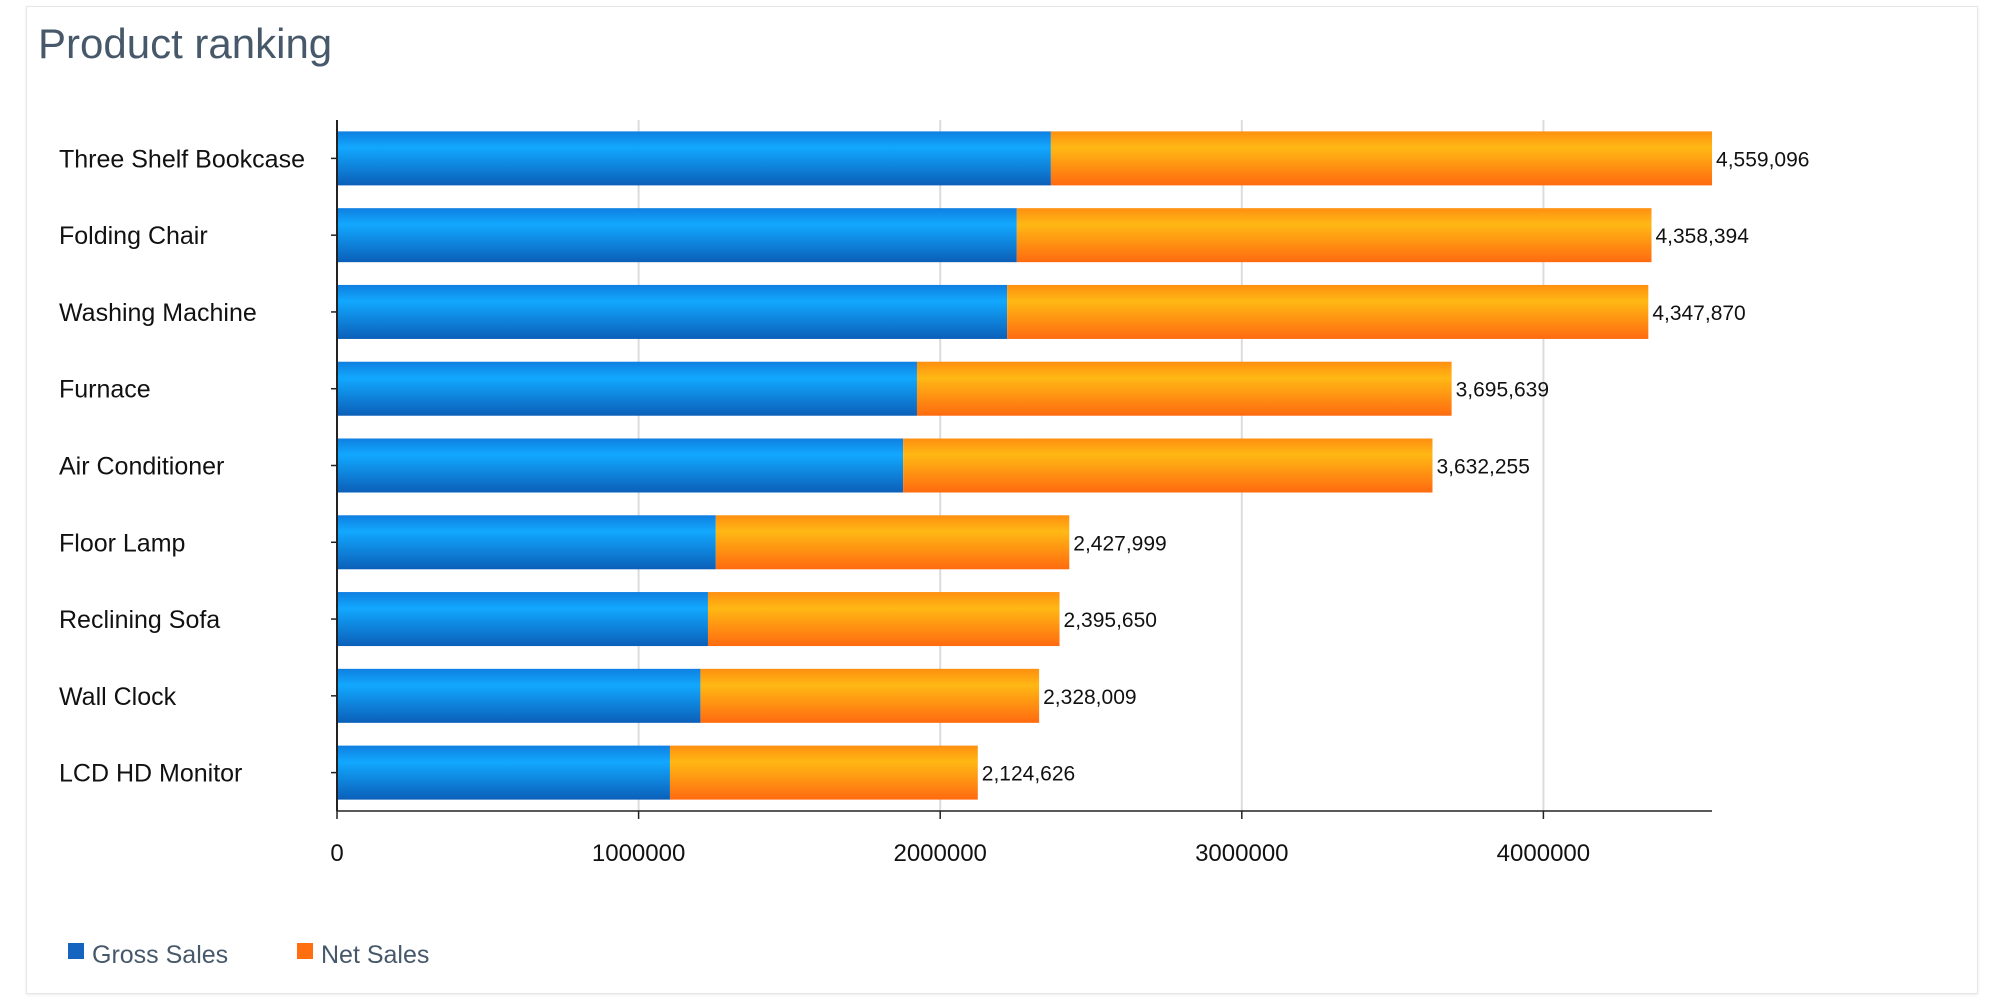 The height and width of the screenshot is (1000, 2000). I want to click on category-label: Folding Chair, so click(133, 236).